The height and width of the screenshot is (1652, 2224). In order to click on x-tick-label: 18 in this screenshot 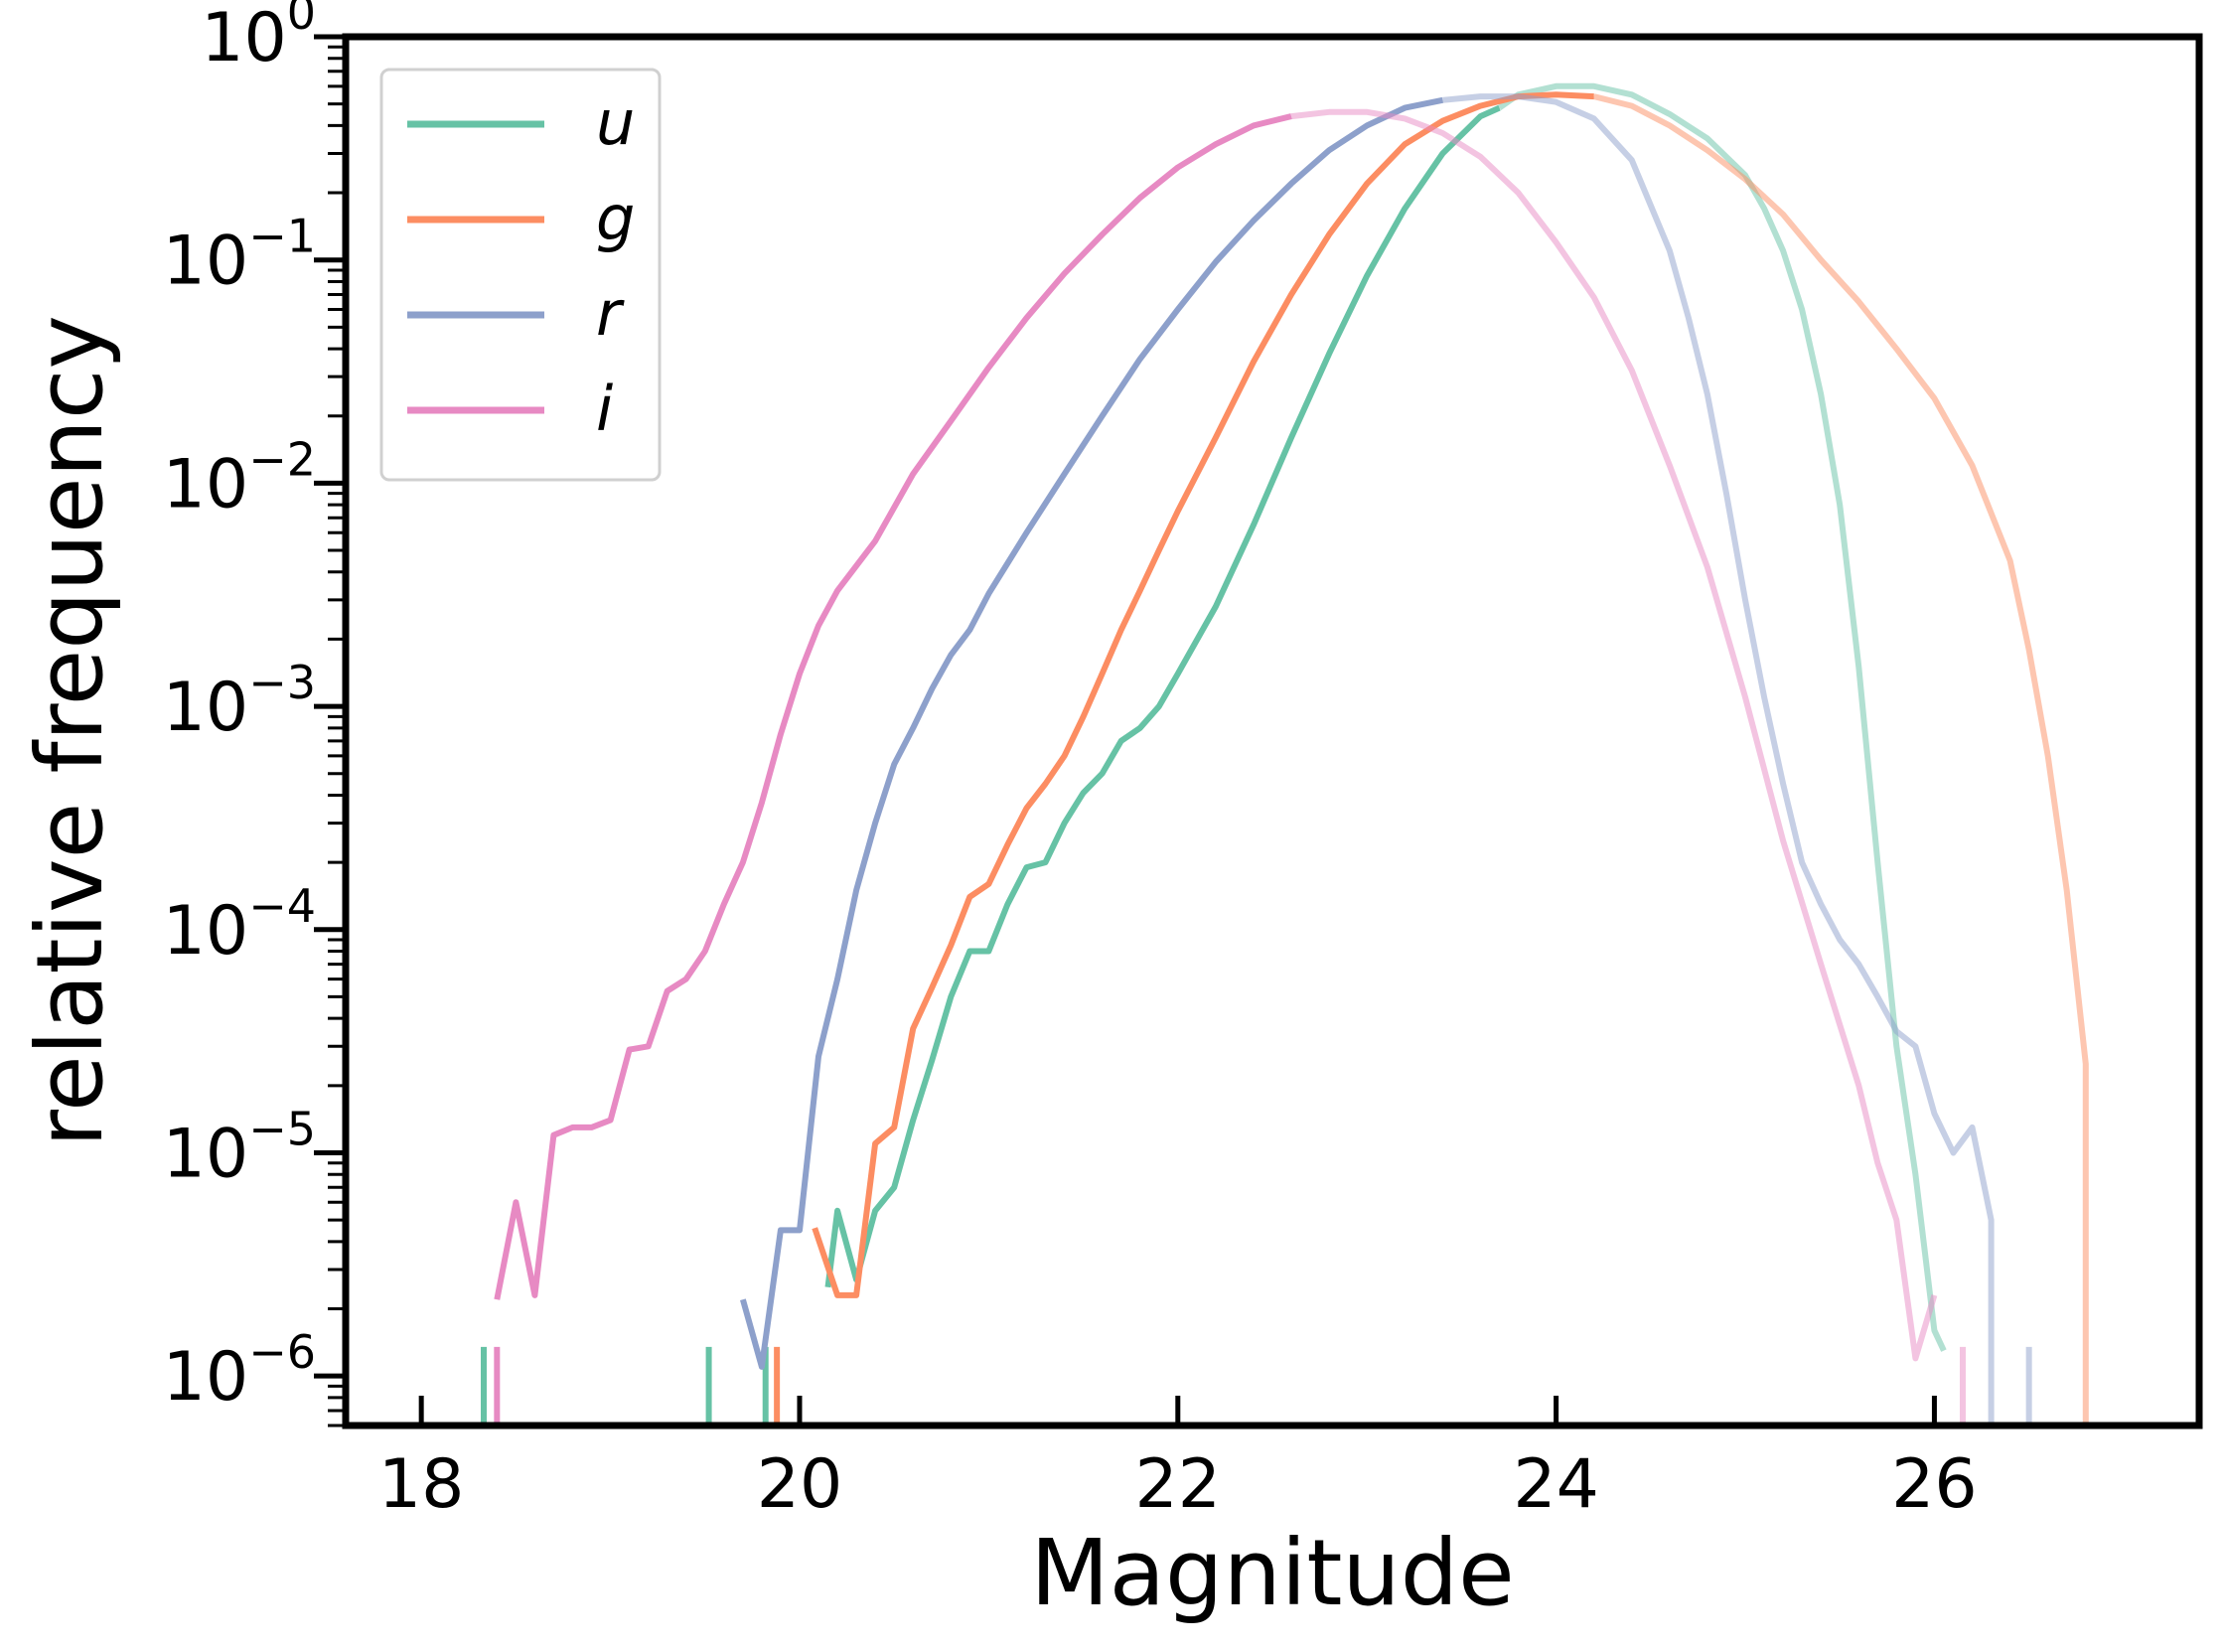, I will do `click(421, 1484)`.